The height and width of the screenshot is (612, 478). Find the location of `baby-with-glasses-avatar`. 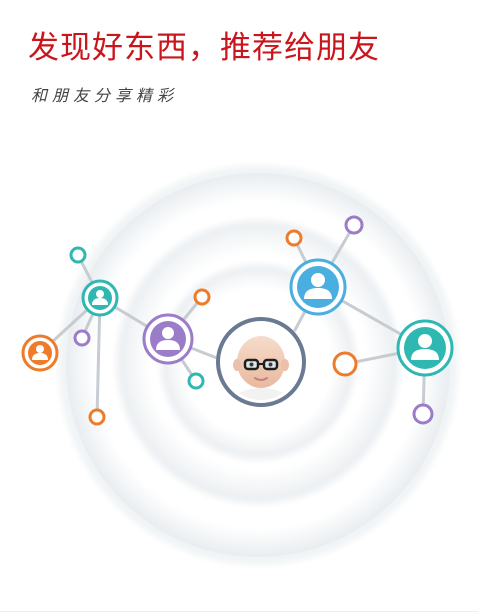

baby-with-glasses-avatar is located at coordinates (261, 362).